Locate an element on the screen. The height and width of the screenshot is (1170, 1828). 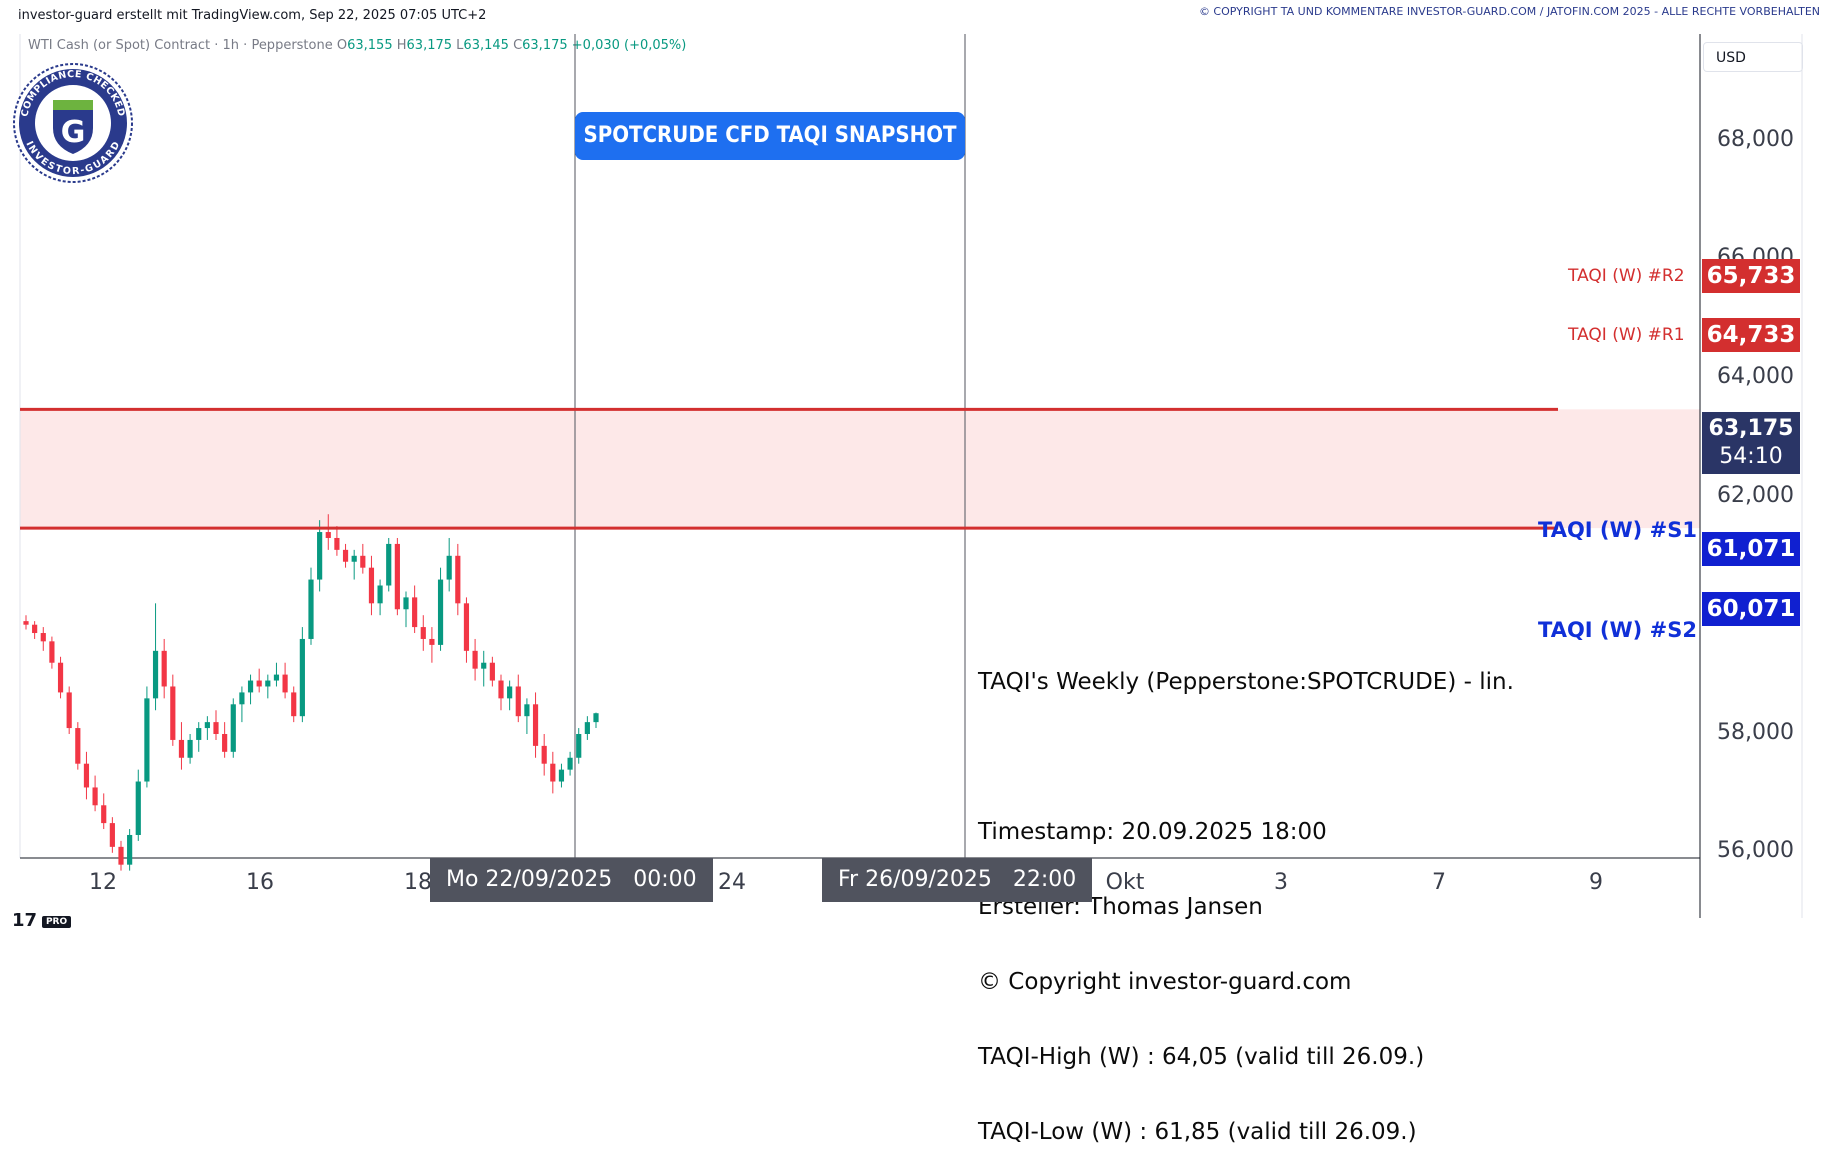
info-line-3: Timestamp: 20.09.2025 18:00 is located at coordinates (1152, 832).